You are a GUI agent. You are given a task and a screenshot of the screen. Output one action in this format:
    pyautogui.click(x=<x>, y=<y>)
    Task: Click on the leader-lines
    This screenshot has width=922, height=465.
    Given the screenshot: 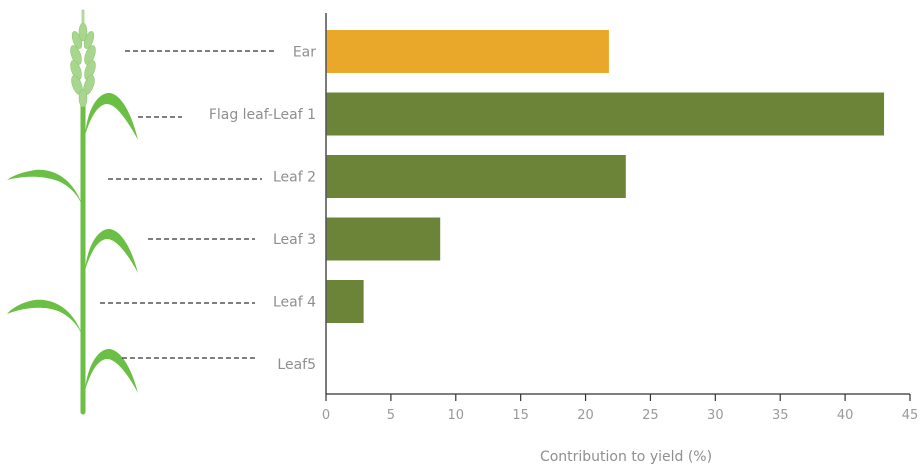 What is the action you would take?
    pyautogui.click(x=187, y=204)
    